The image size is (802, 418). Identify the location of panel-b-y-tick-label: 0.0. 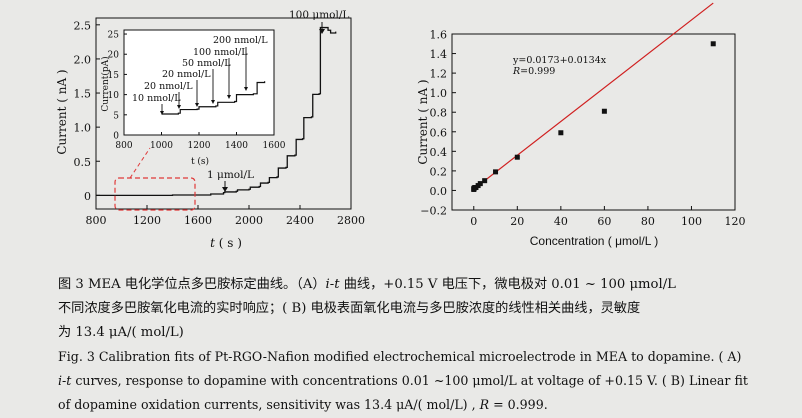
(439, 191).